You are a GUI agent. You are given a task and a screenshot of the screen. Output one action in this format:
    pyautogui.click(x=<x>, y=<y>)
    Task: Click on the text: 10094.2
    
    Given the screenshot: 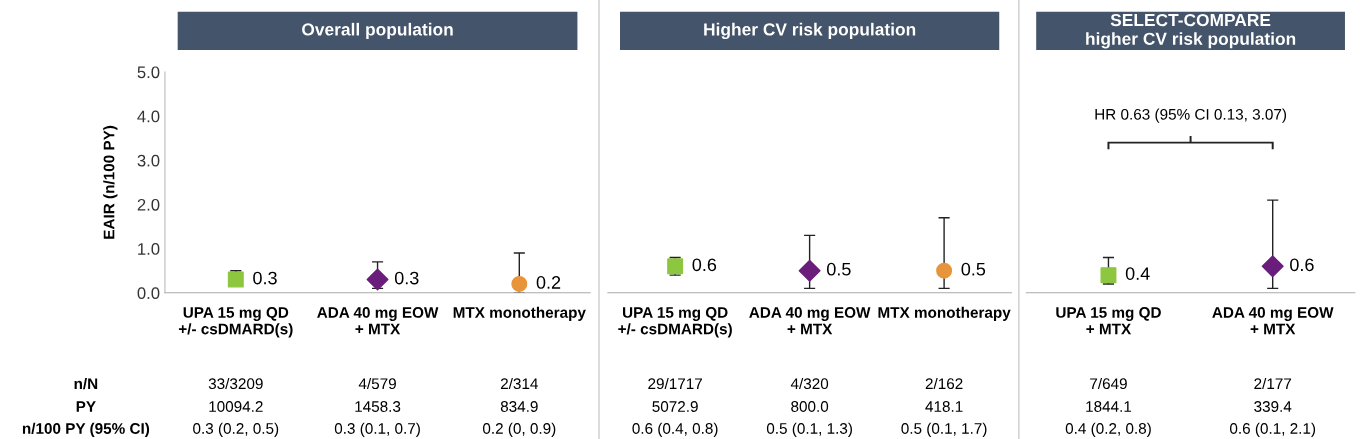 What is the action you would take?
    pyautogui.click(x=236, y=406)
    